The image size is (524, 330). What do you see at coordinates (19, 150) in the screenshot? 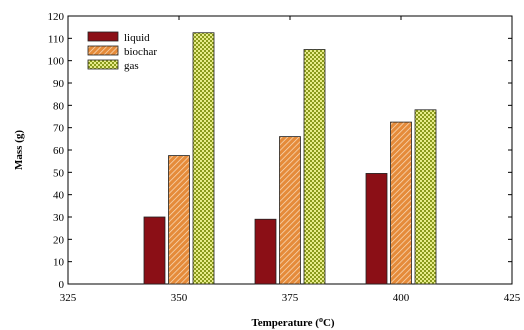
I see `y-axis-title: Mass (g)` at bounding box center [19, 150].